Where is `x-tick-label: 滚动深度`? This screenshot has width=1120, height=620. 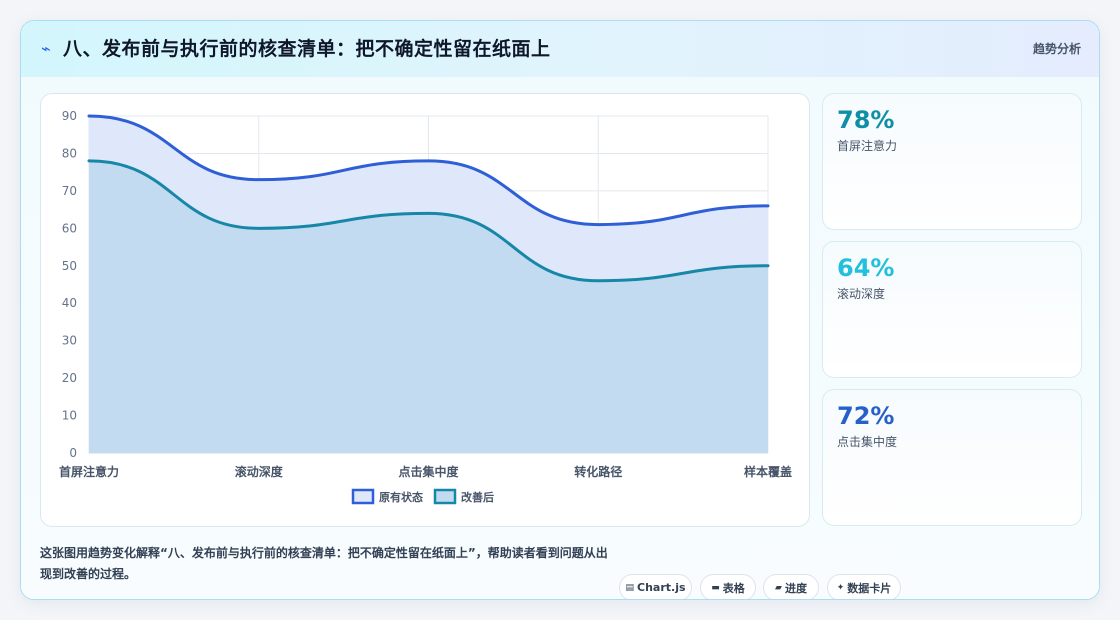 x-tick-label: 滚动深度 is located at coordinates (259, 471).